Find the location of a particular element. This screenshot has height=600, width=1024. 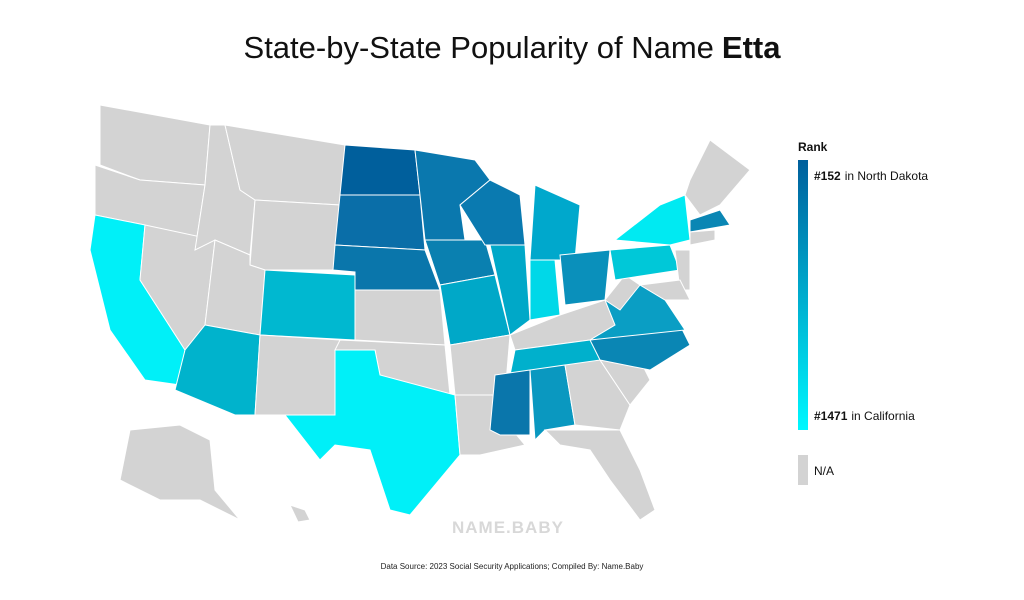

legend-bottom: #1471 in California is located at coordinates (864, 416).